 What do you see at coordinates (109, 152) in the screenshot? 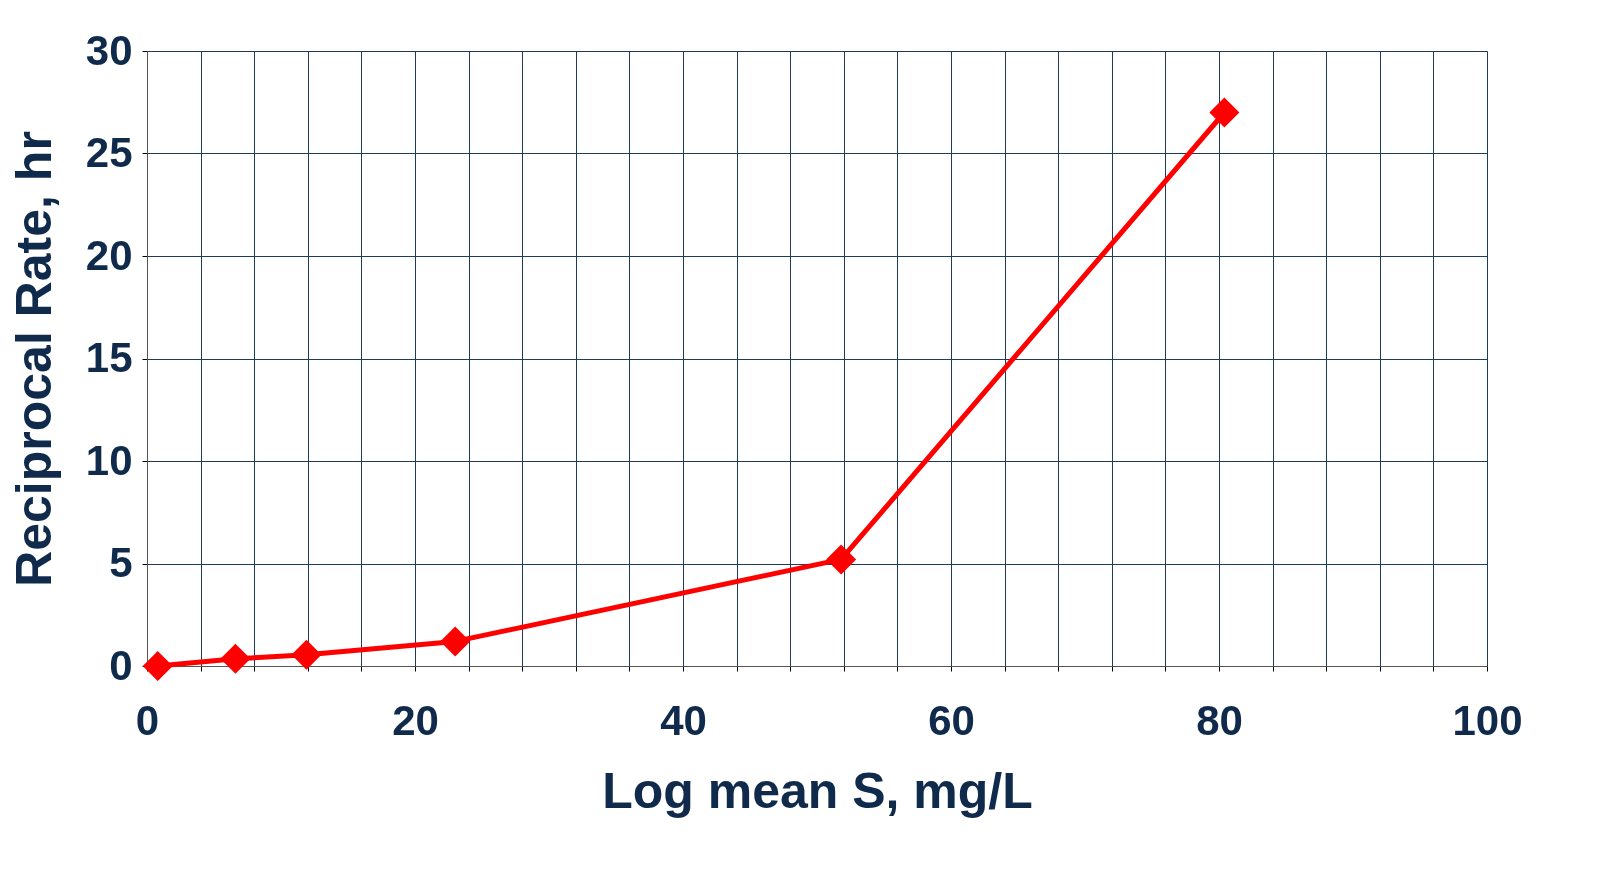
I see `y-tick-label: 25` at bounding box center [109, 152].